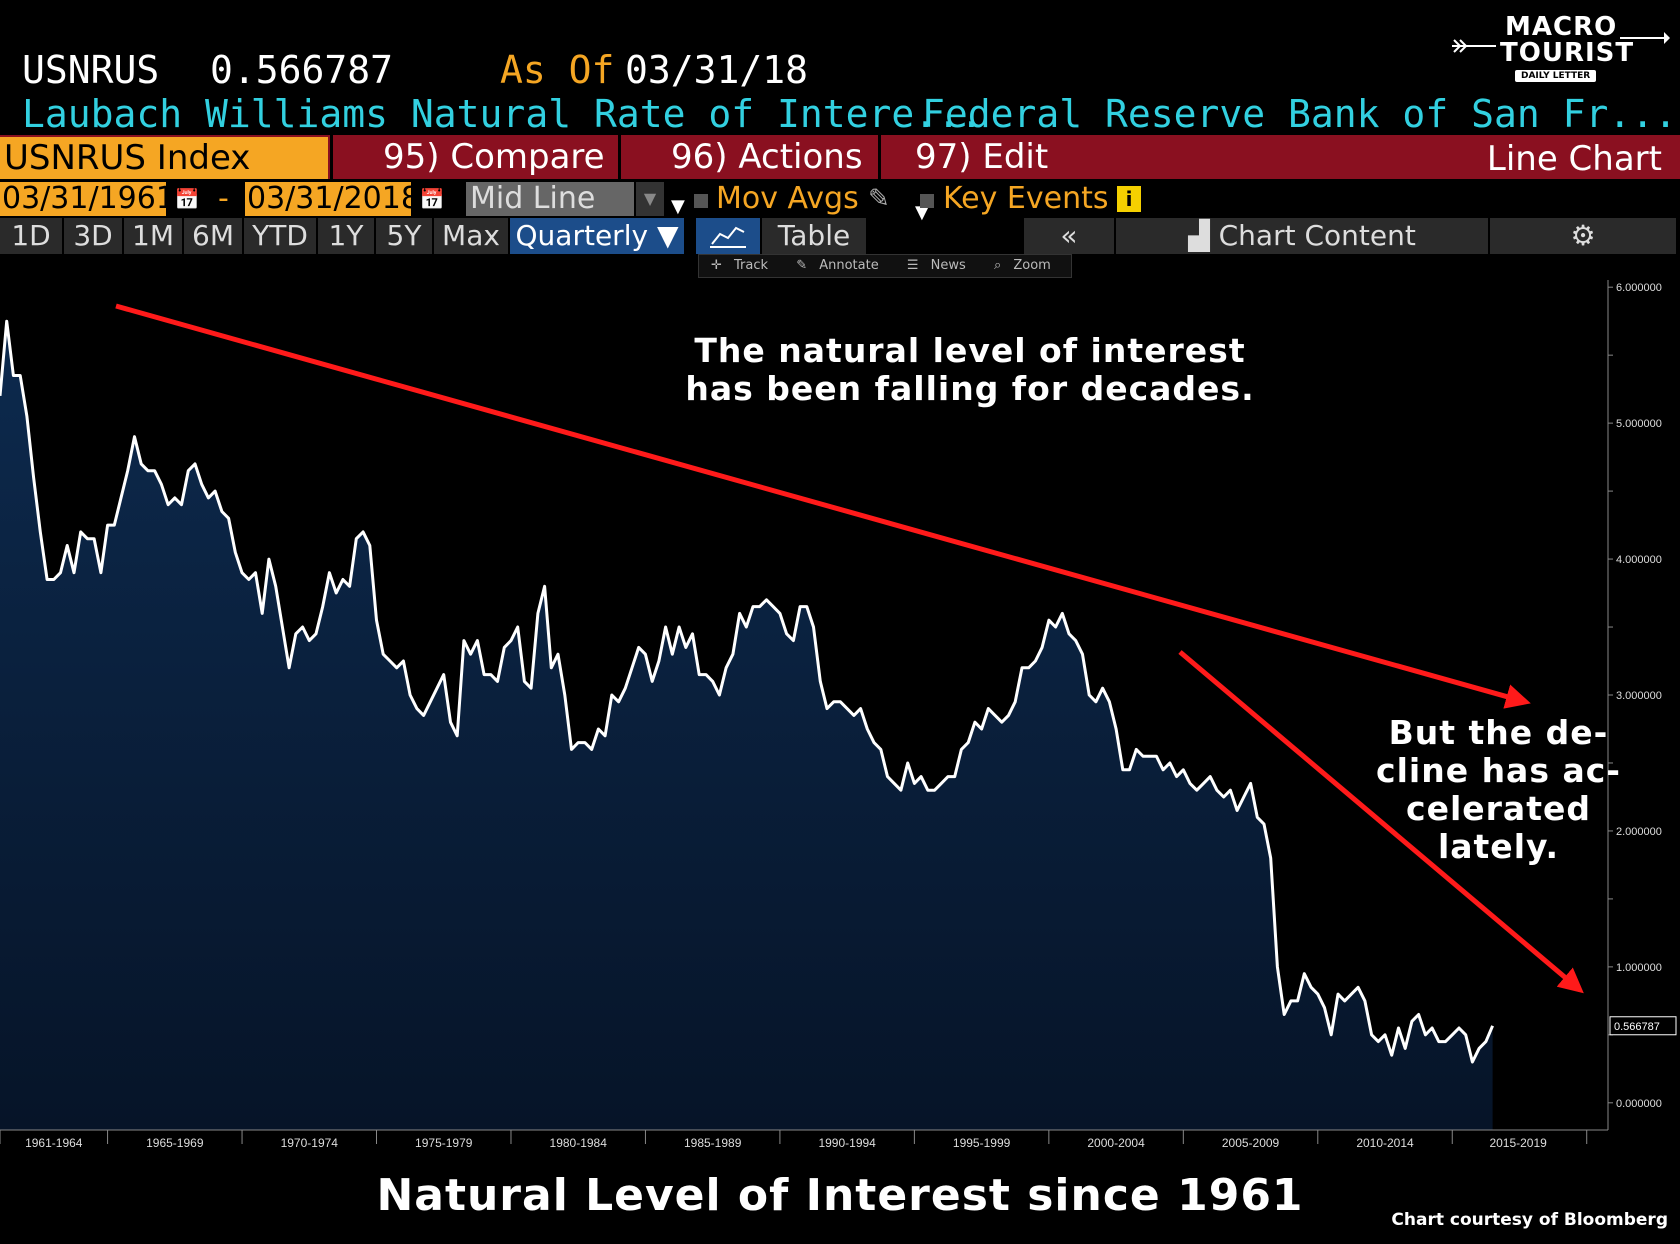  I want to click on ticker: USNRUS, so click(91, 70).